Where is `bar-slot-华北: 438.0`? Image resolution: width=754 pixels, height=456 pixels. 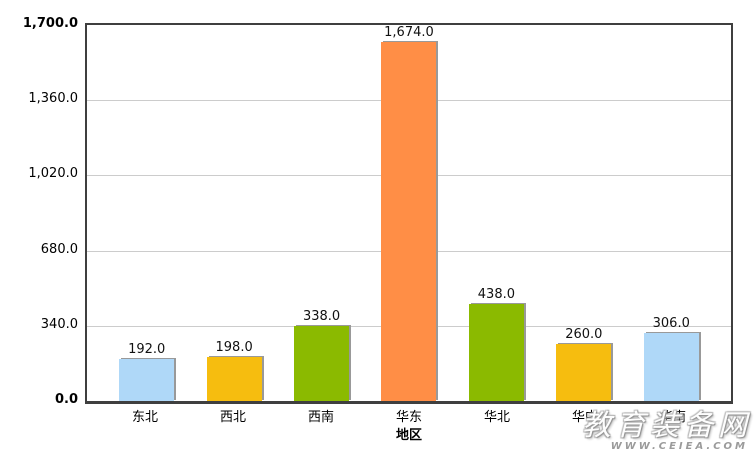 bar-slot-华北: 438.0 is located at coordinates (496, 213).